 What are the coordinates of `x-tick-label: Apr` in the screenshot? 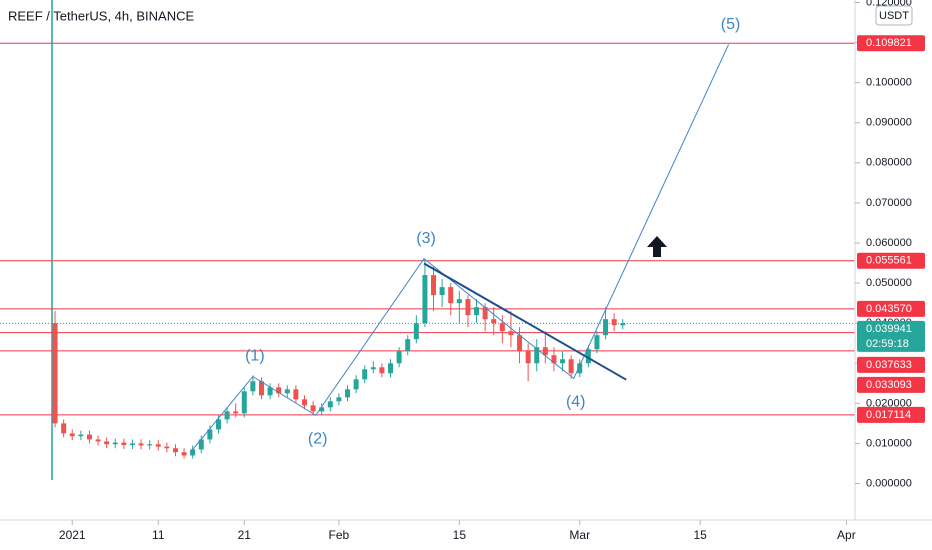 It's located at (846, 535).